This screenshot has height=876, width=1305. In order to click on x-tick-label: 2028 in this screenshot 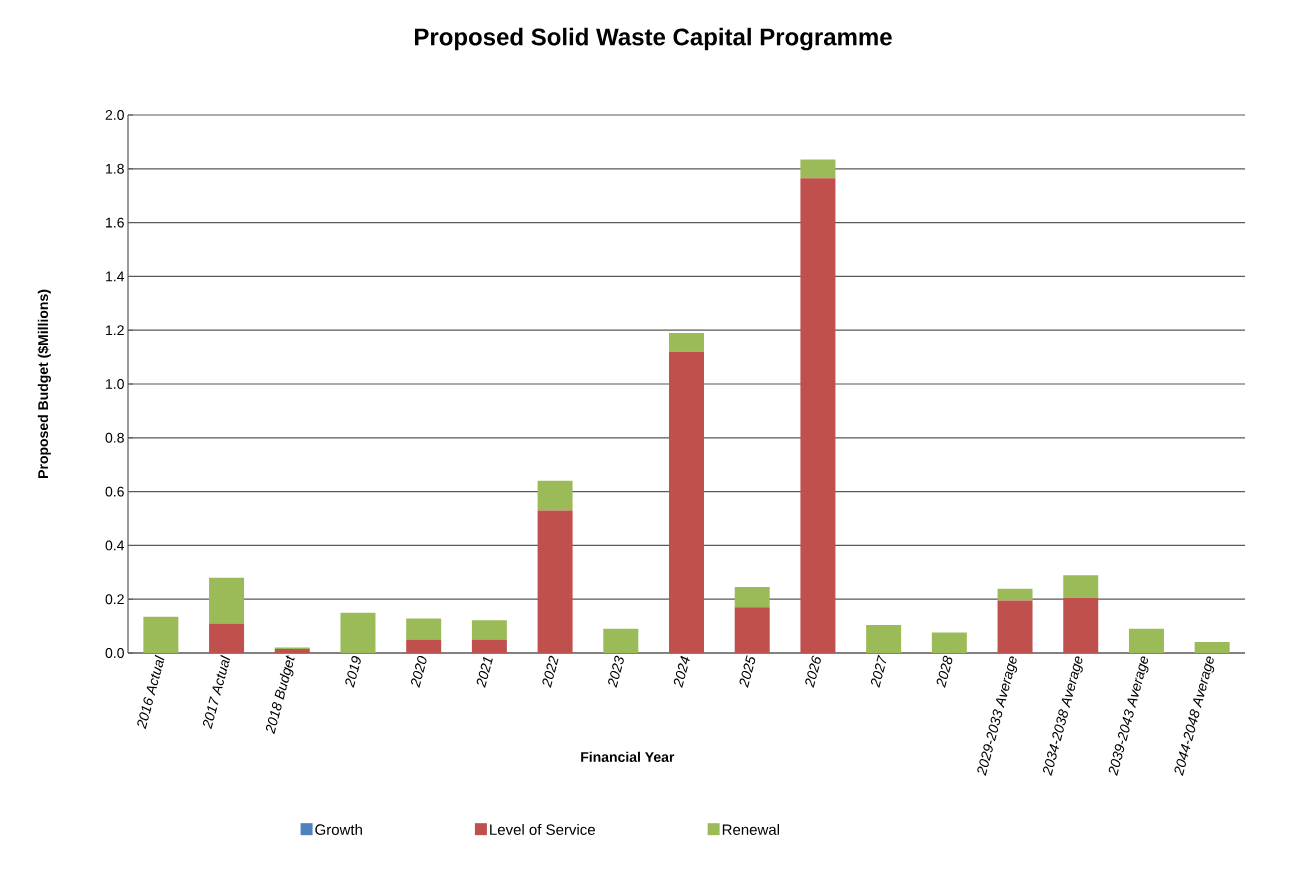, I will do `click(944, 671)`.